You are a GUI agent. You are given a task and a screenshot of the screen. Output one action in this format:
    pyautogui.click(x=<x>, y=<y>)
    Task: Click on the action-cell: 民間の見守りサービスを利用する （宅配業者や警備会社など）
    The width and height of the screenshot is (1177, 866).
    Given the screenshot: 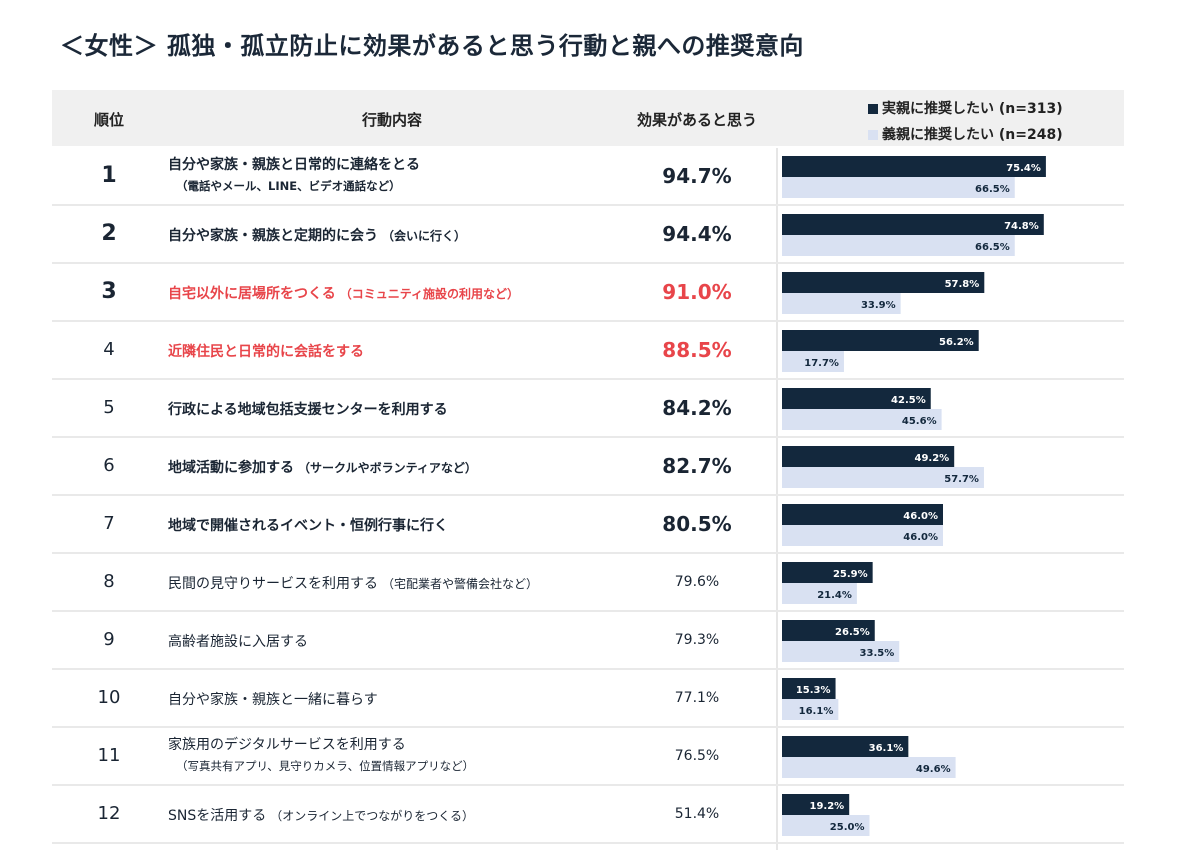 What is the action you would take?
    pyautogui.click(x=393, y=582)
    